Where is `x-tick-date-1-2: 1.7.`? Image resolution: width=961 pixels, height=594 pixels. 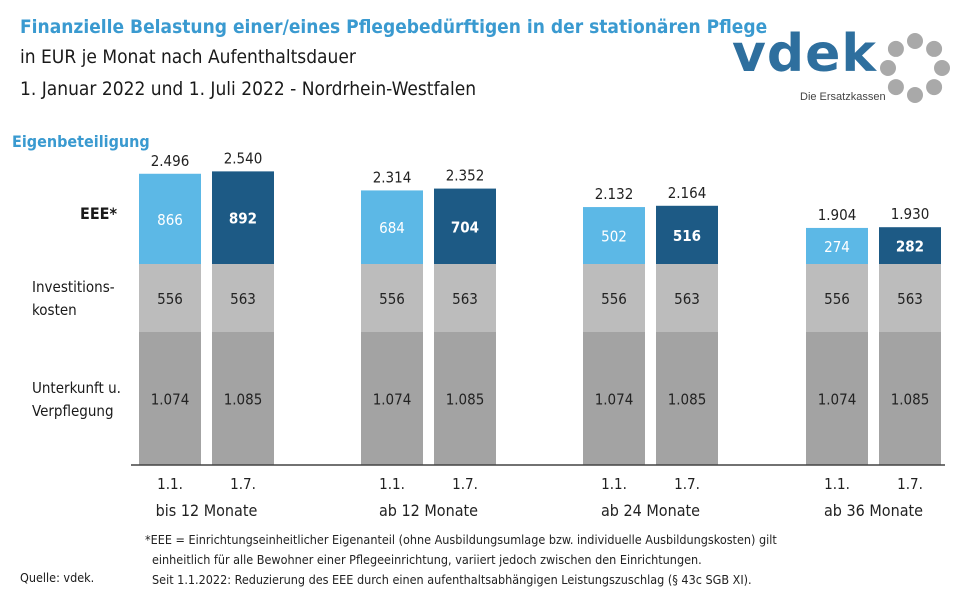 x-tick-date-1-2: 1.7. is located at coordinates (243, 484).